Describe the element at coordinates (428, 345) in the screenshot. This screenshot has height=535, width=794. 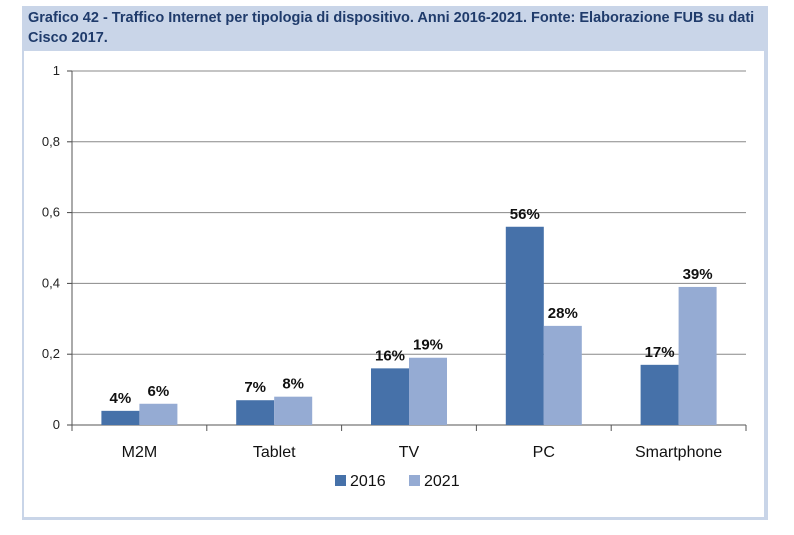
I see `data-label: 19%` at that location.